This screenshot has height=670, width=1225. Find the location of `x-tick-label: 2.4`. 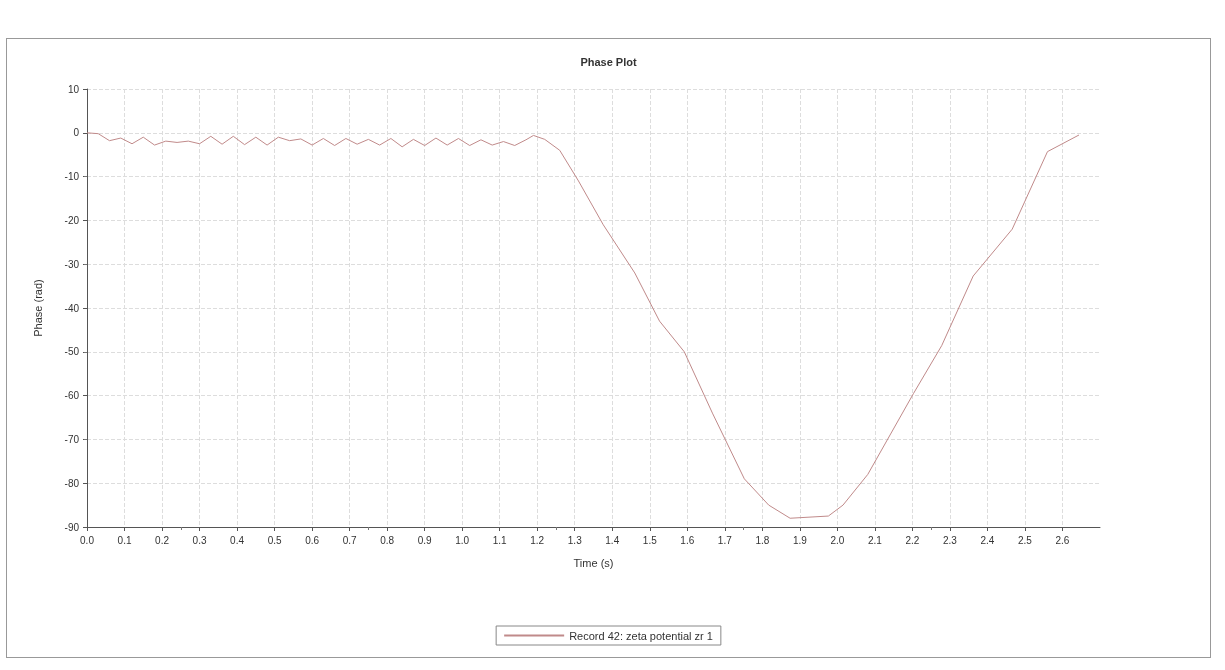

x-tick-label: 2.4 is located at coordinates (987, 540).